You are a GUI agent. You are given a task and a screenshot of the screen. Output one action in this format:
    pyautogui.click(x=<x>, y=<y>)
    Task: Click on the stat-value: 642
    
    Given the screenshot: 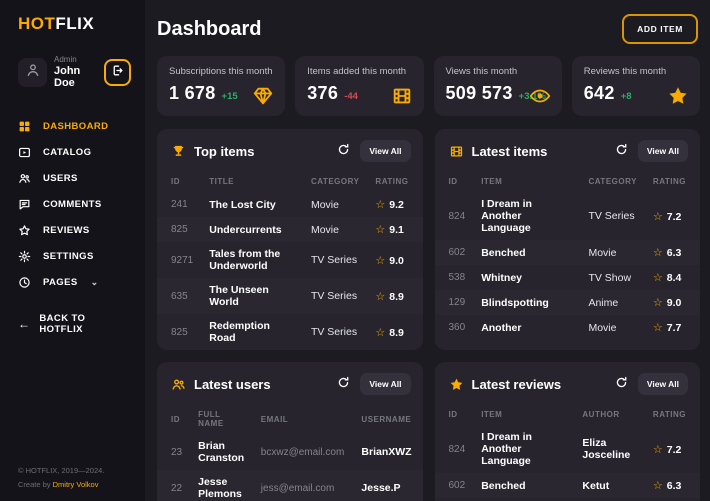 What is the action you would take?
    pyautogui.click(x=599, y=93)
    